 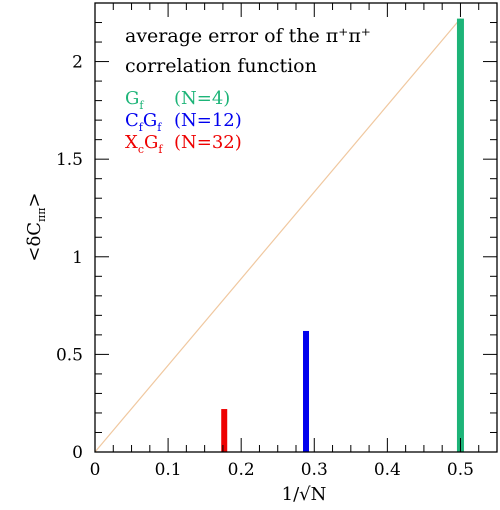 I want to click on x-tick-label: 0.1, so click(x=168, y=470).